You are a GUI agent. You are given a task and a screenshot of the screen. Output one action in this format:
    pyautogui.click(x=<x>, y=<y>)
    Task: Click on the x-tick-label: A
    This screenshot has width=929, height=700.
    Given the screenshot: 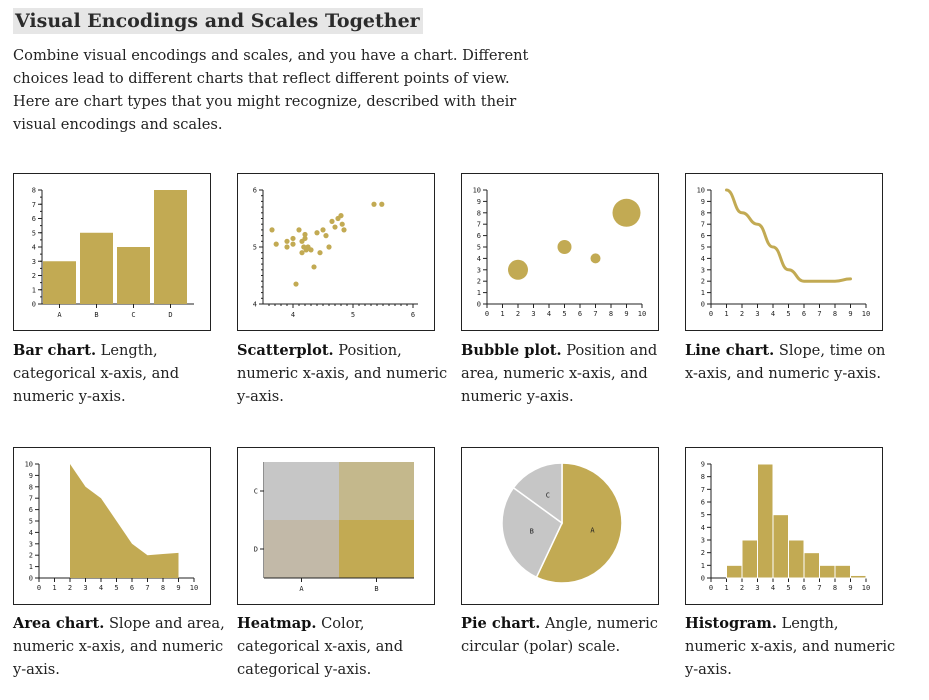 What is the action you would take?
    pyautogui.click(x=59, y=315)
    